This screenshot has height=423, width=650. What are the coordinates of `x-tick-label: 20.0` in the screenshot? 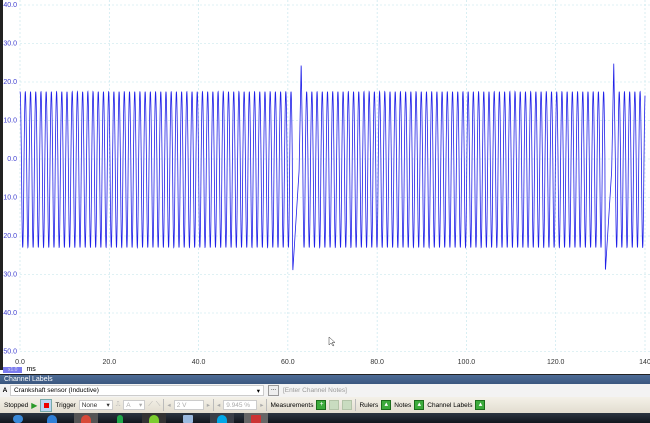 It's located at (109, 362).